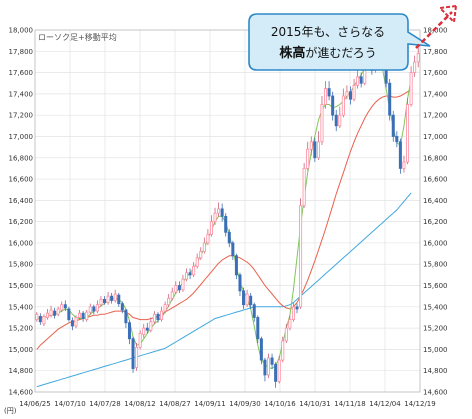 Image resolution: width=472 pixels, height=419 pixels. Describe the element at coordinates (280, 404) in the screenshot. I see `x-tick-label: 14/10/16` at that location.